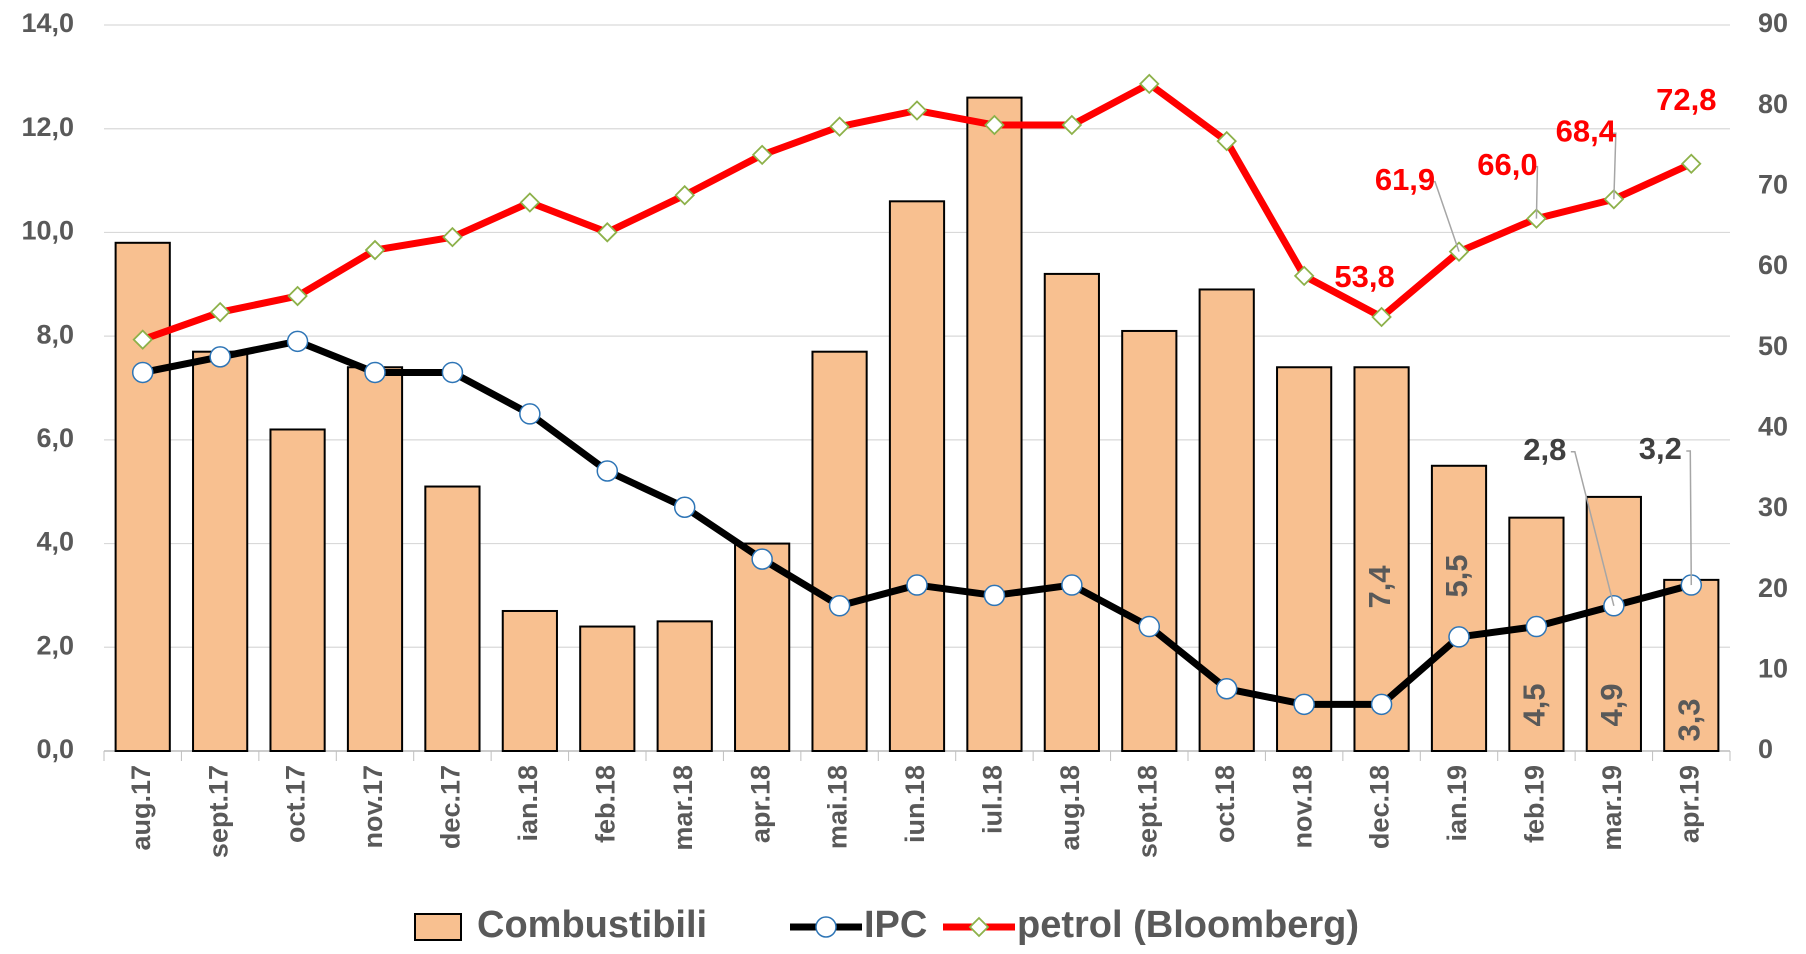  Describe the element at coordinates (1456, 575) in the screenshot. I see `bar-value-label: 5,5` at that location.